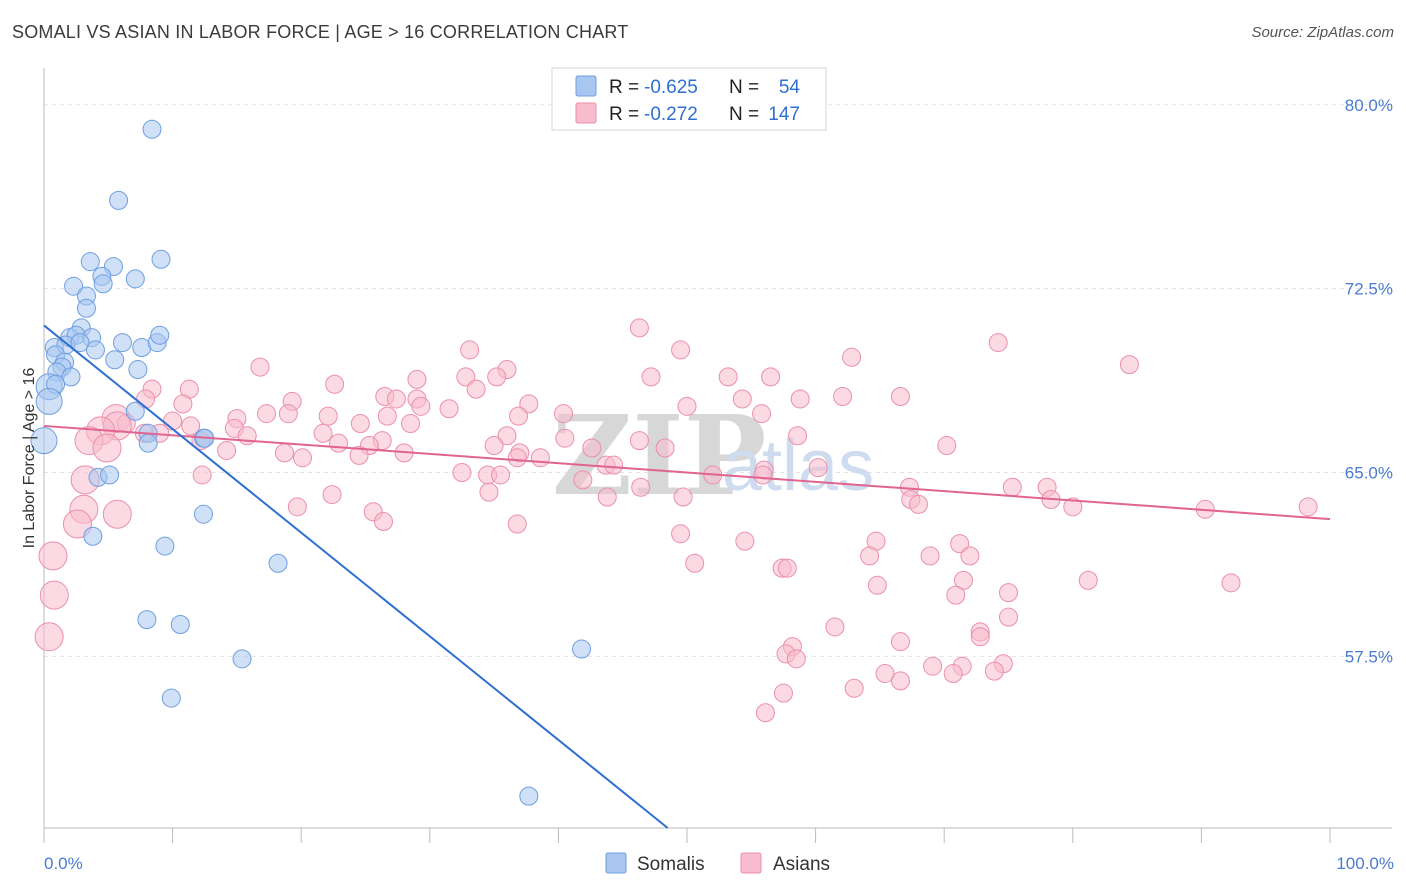 The height and width of the screenshot is (892, 1406). Describe the element at coordinates (671, 864) in the screenshot. I see `legend-label-somalis: Somalis` at that location.